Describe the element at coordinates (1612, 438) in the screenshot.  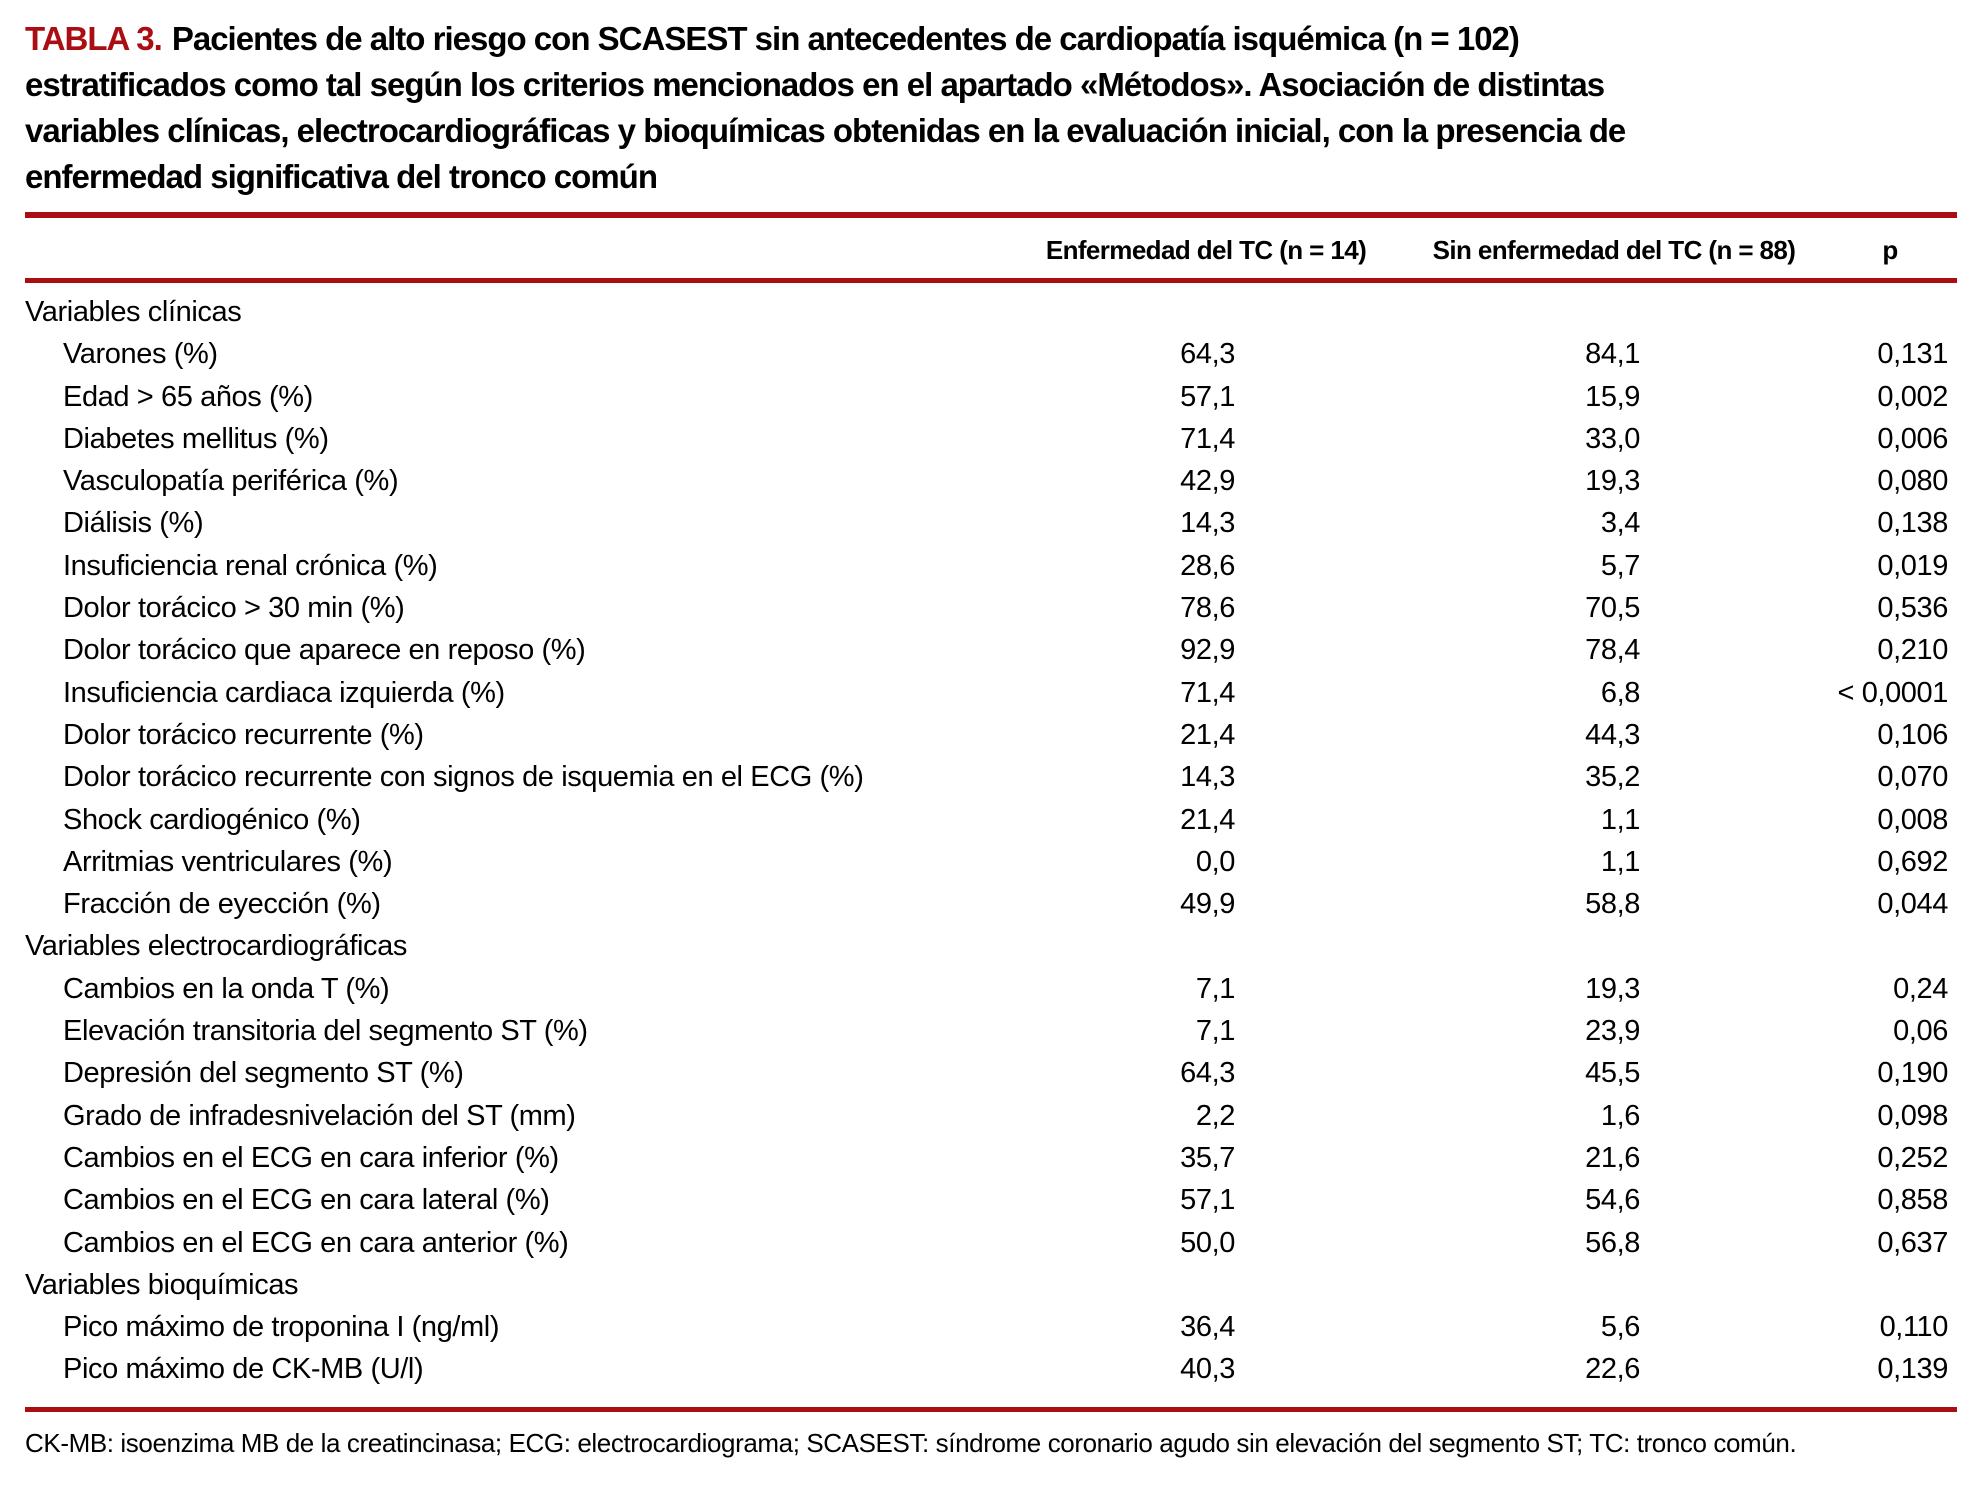
I see `value-sin-enfermedad-tc: 33,0` at that location.